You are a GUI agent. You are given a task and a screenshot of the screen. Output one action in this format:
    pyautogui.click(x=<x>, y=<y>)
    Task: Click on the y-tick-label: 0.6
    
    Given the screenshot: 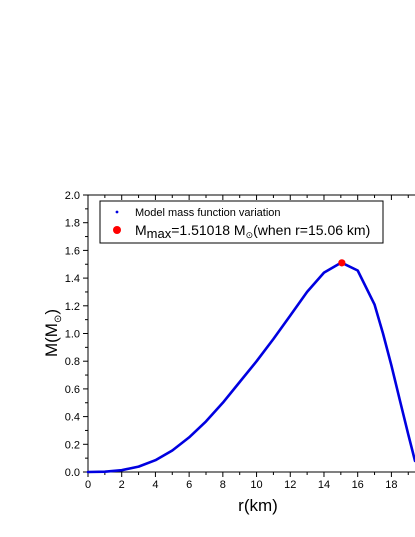 What is the action you would take?
    pyautogui.click(x=72, y=390)
    